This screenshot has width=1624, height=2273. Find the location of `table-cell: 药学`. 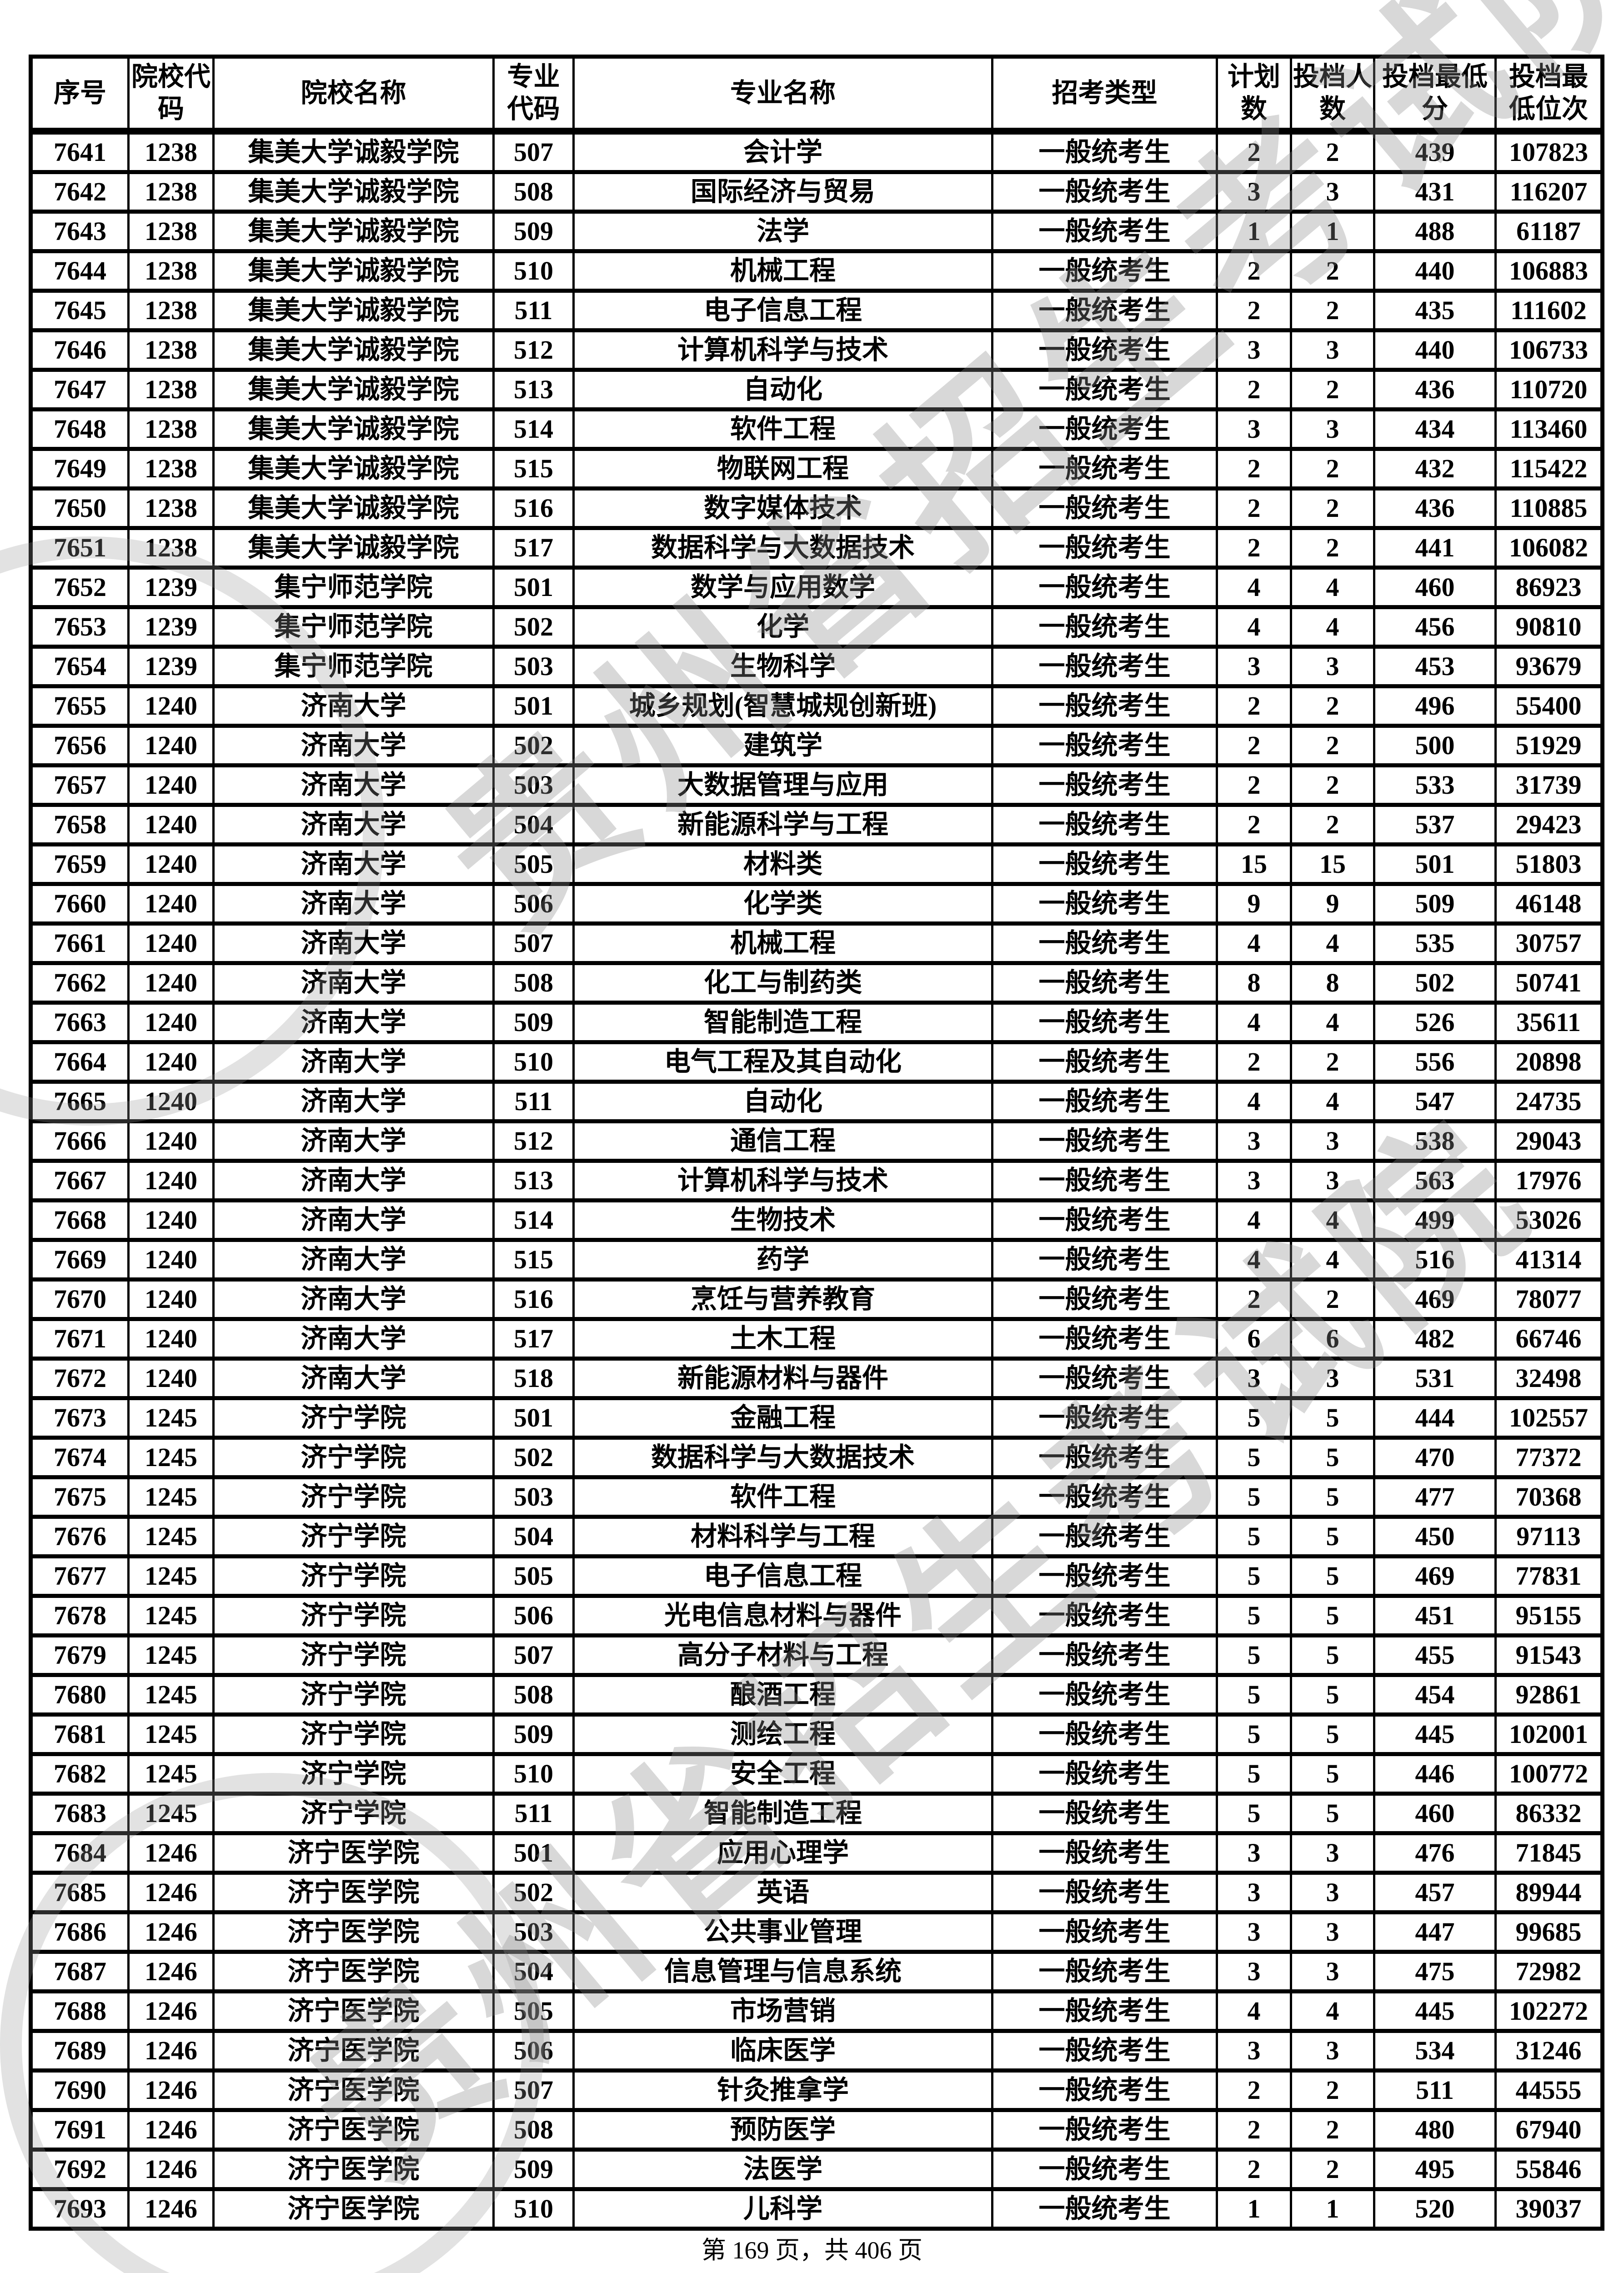

table-cell: 药学 is located at coordinates (782, 1260).